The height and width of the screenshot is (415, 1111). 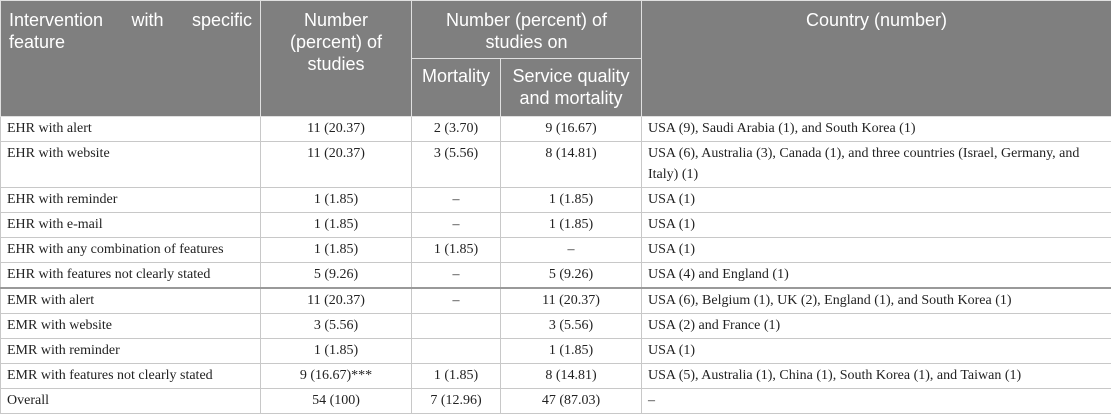 What do you see at coordinates (130, 376) in the screenshot?
I see `cell-intervention: EMR with features not clearly stated` at bounding box center [130, 376].